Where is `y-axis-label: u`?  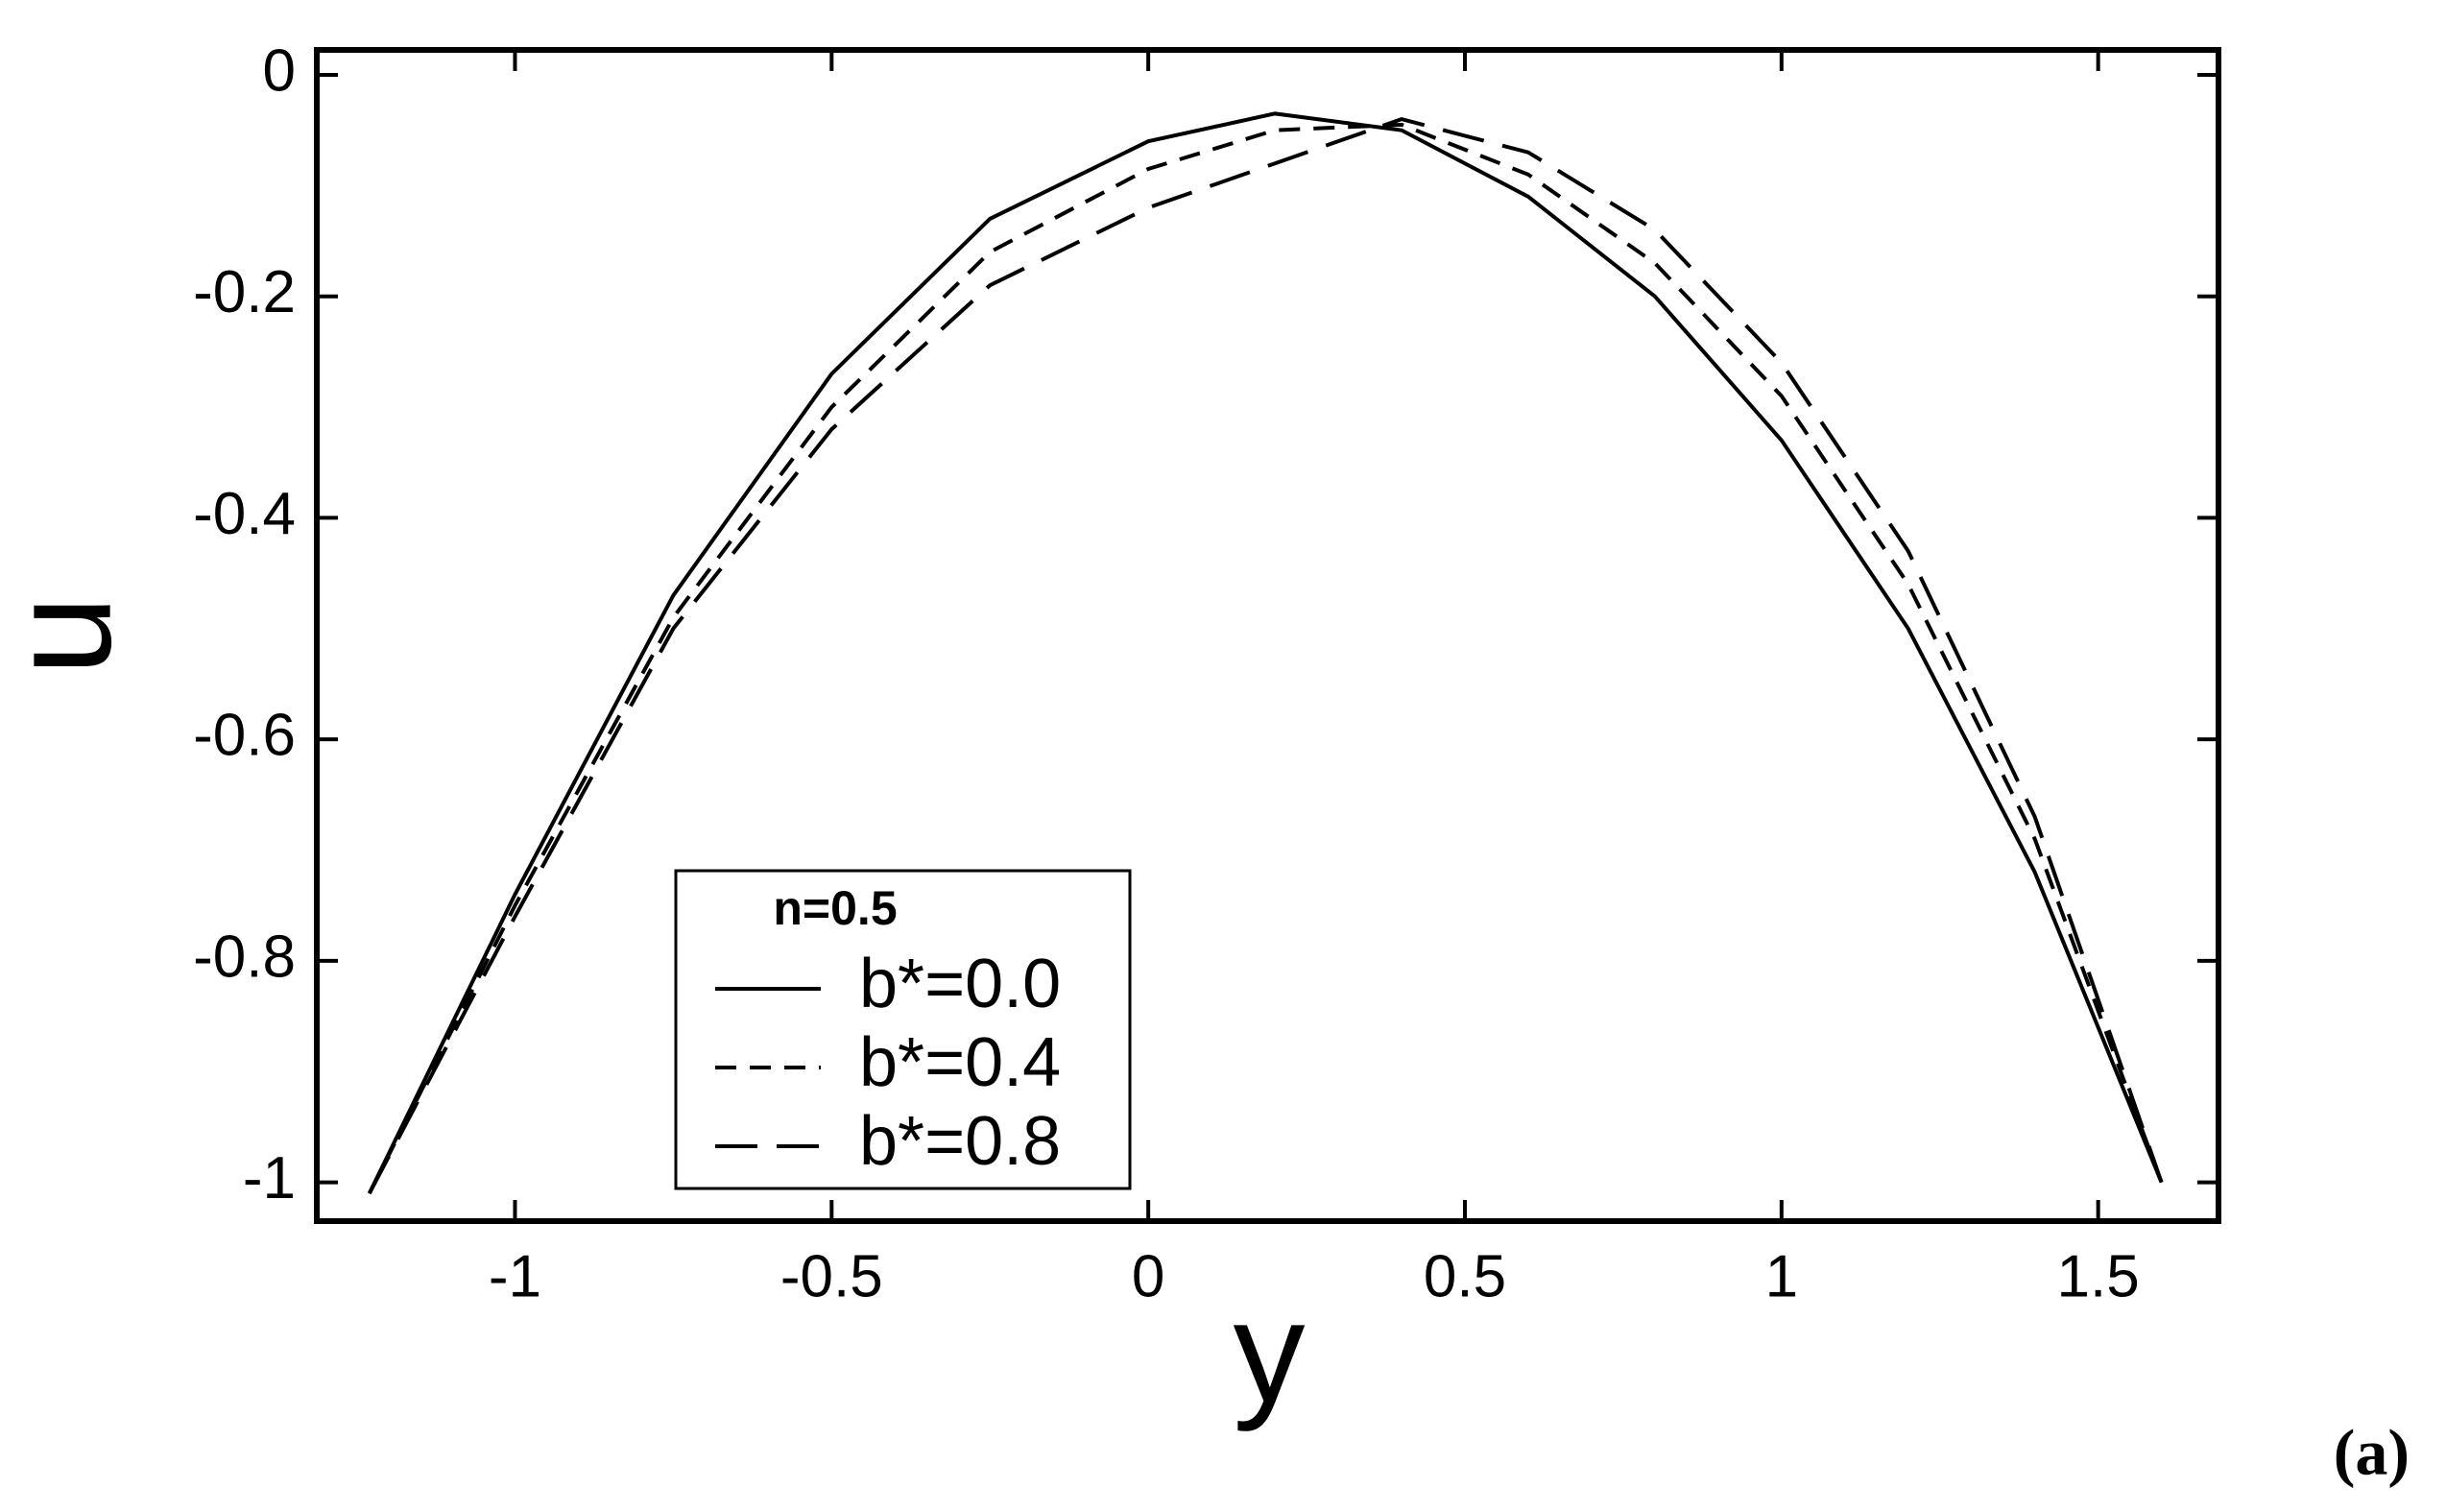
y-axis-label: u is located at coordinates (71, 635).